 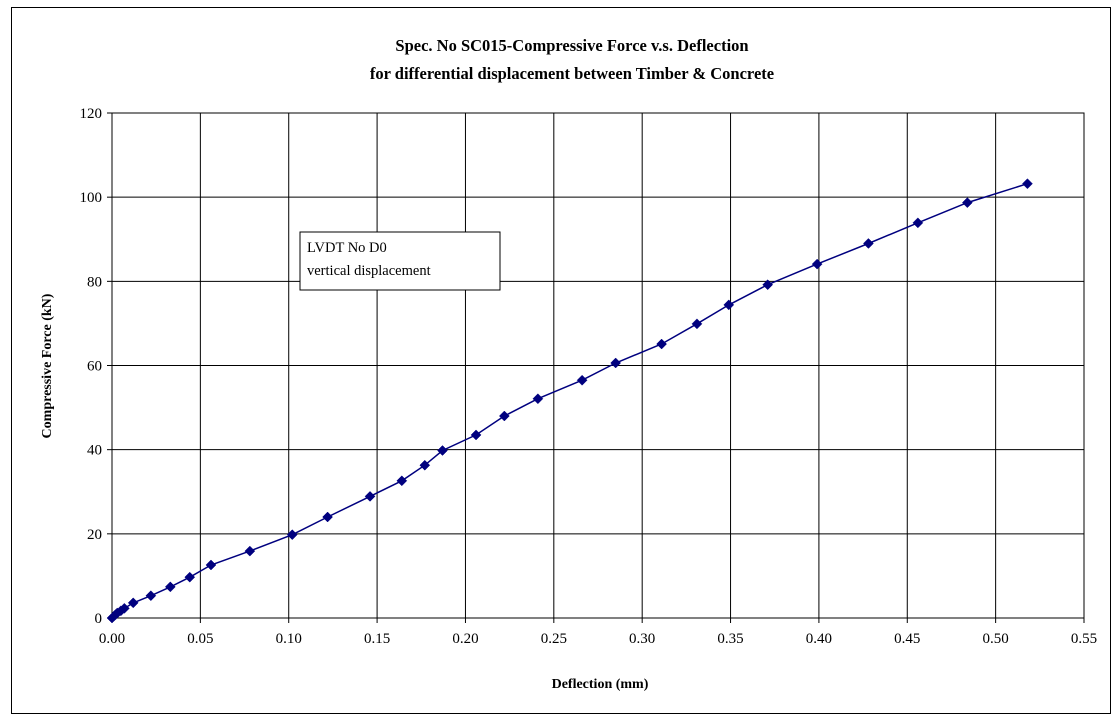 I want to click on x-tick-label: 0.25, so click(x=554, y=639).